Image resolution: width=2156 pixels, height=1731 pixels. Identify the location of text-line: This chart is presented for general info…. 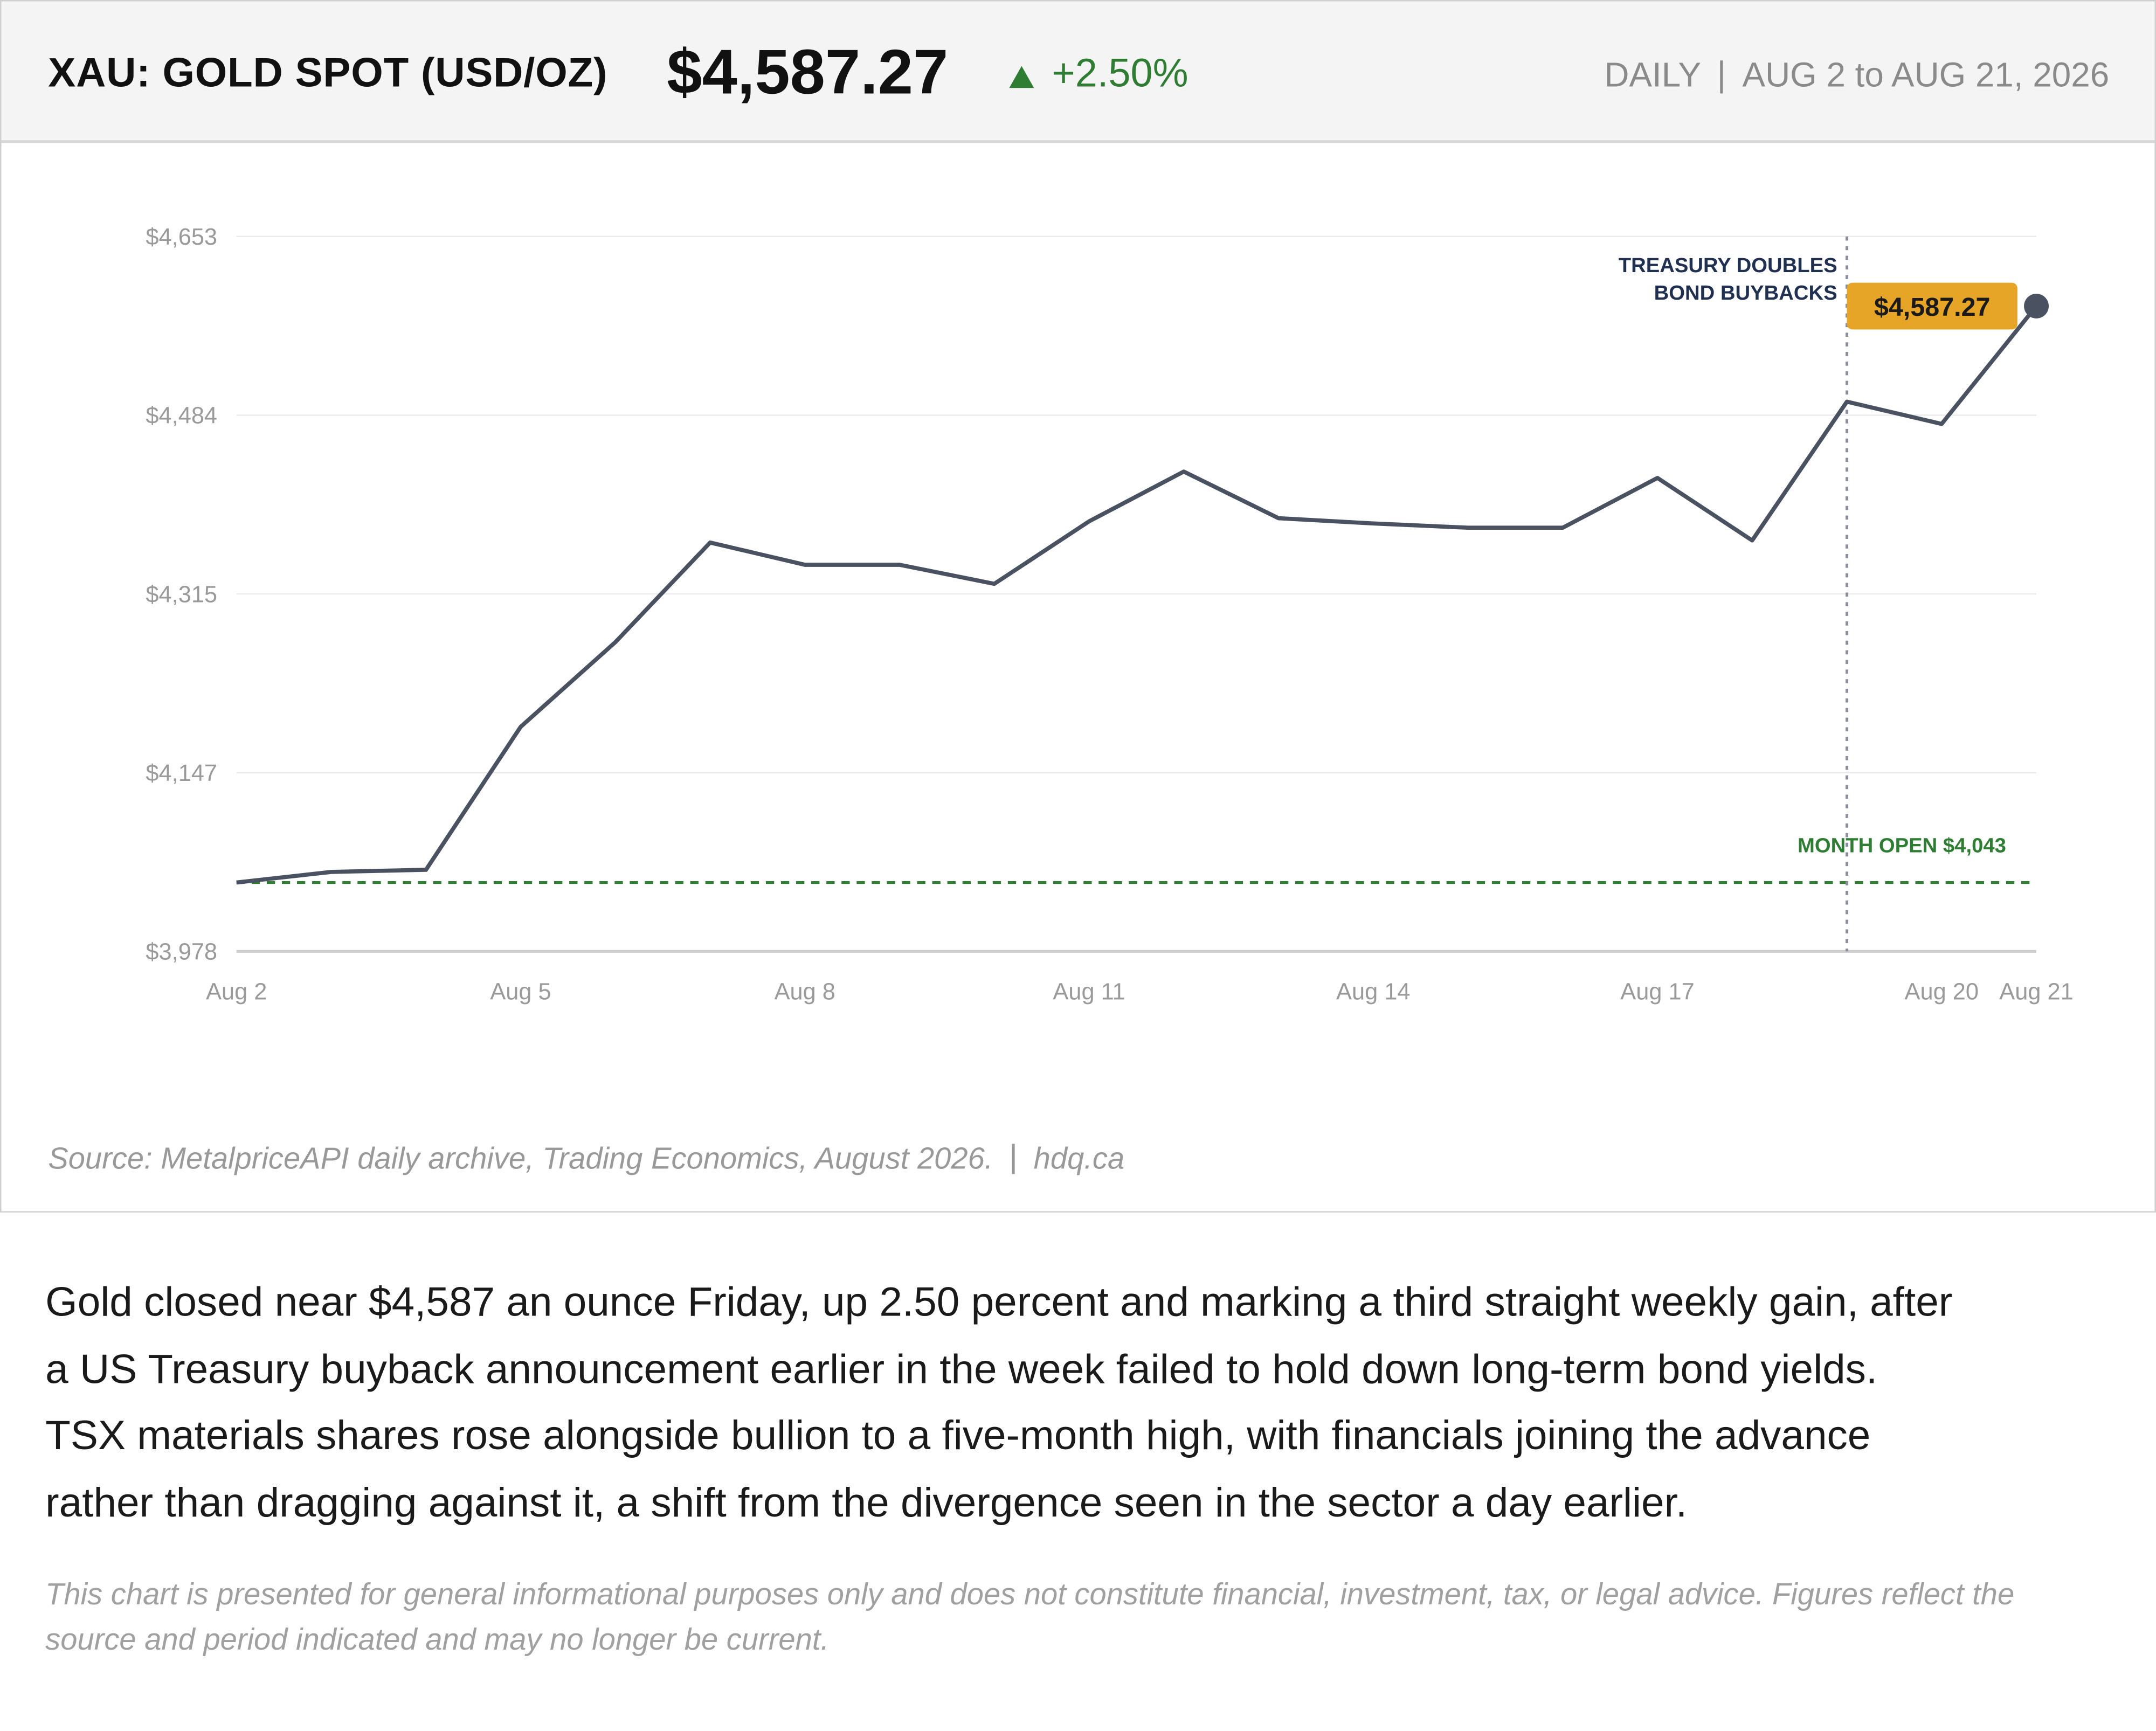
(1030, 1593).